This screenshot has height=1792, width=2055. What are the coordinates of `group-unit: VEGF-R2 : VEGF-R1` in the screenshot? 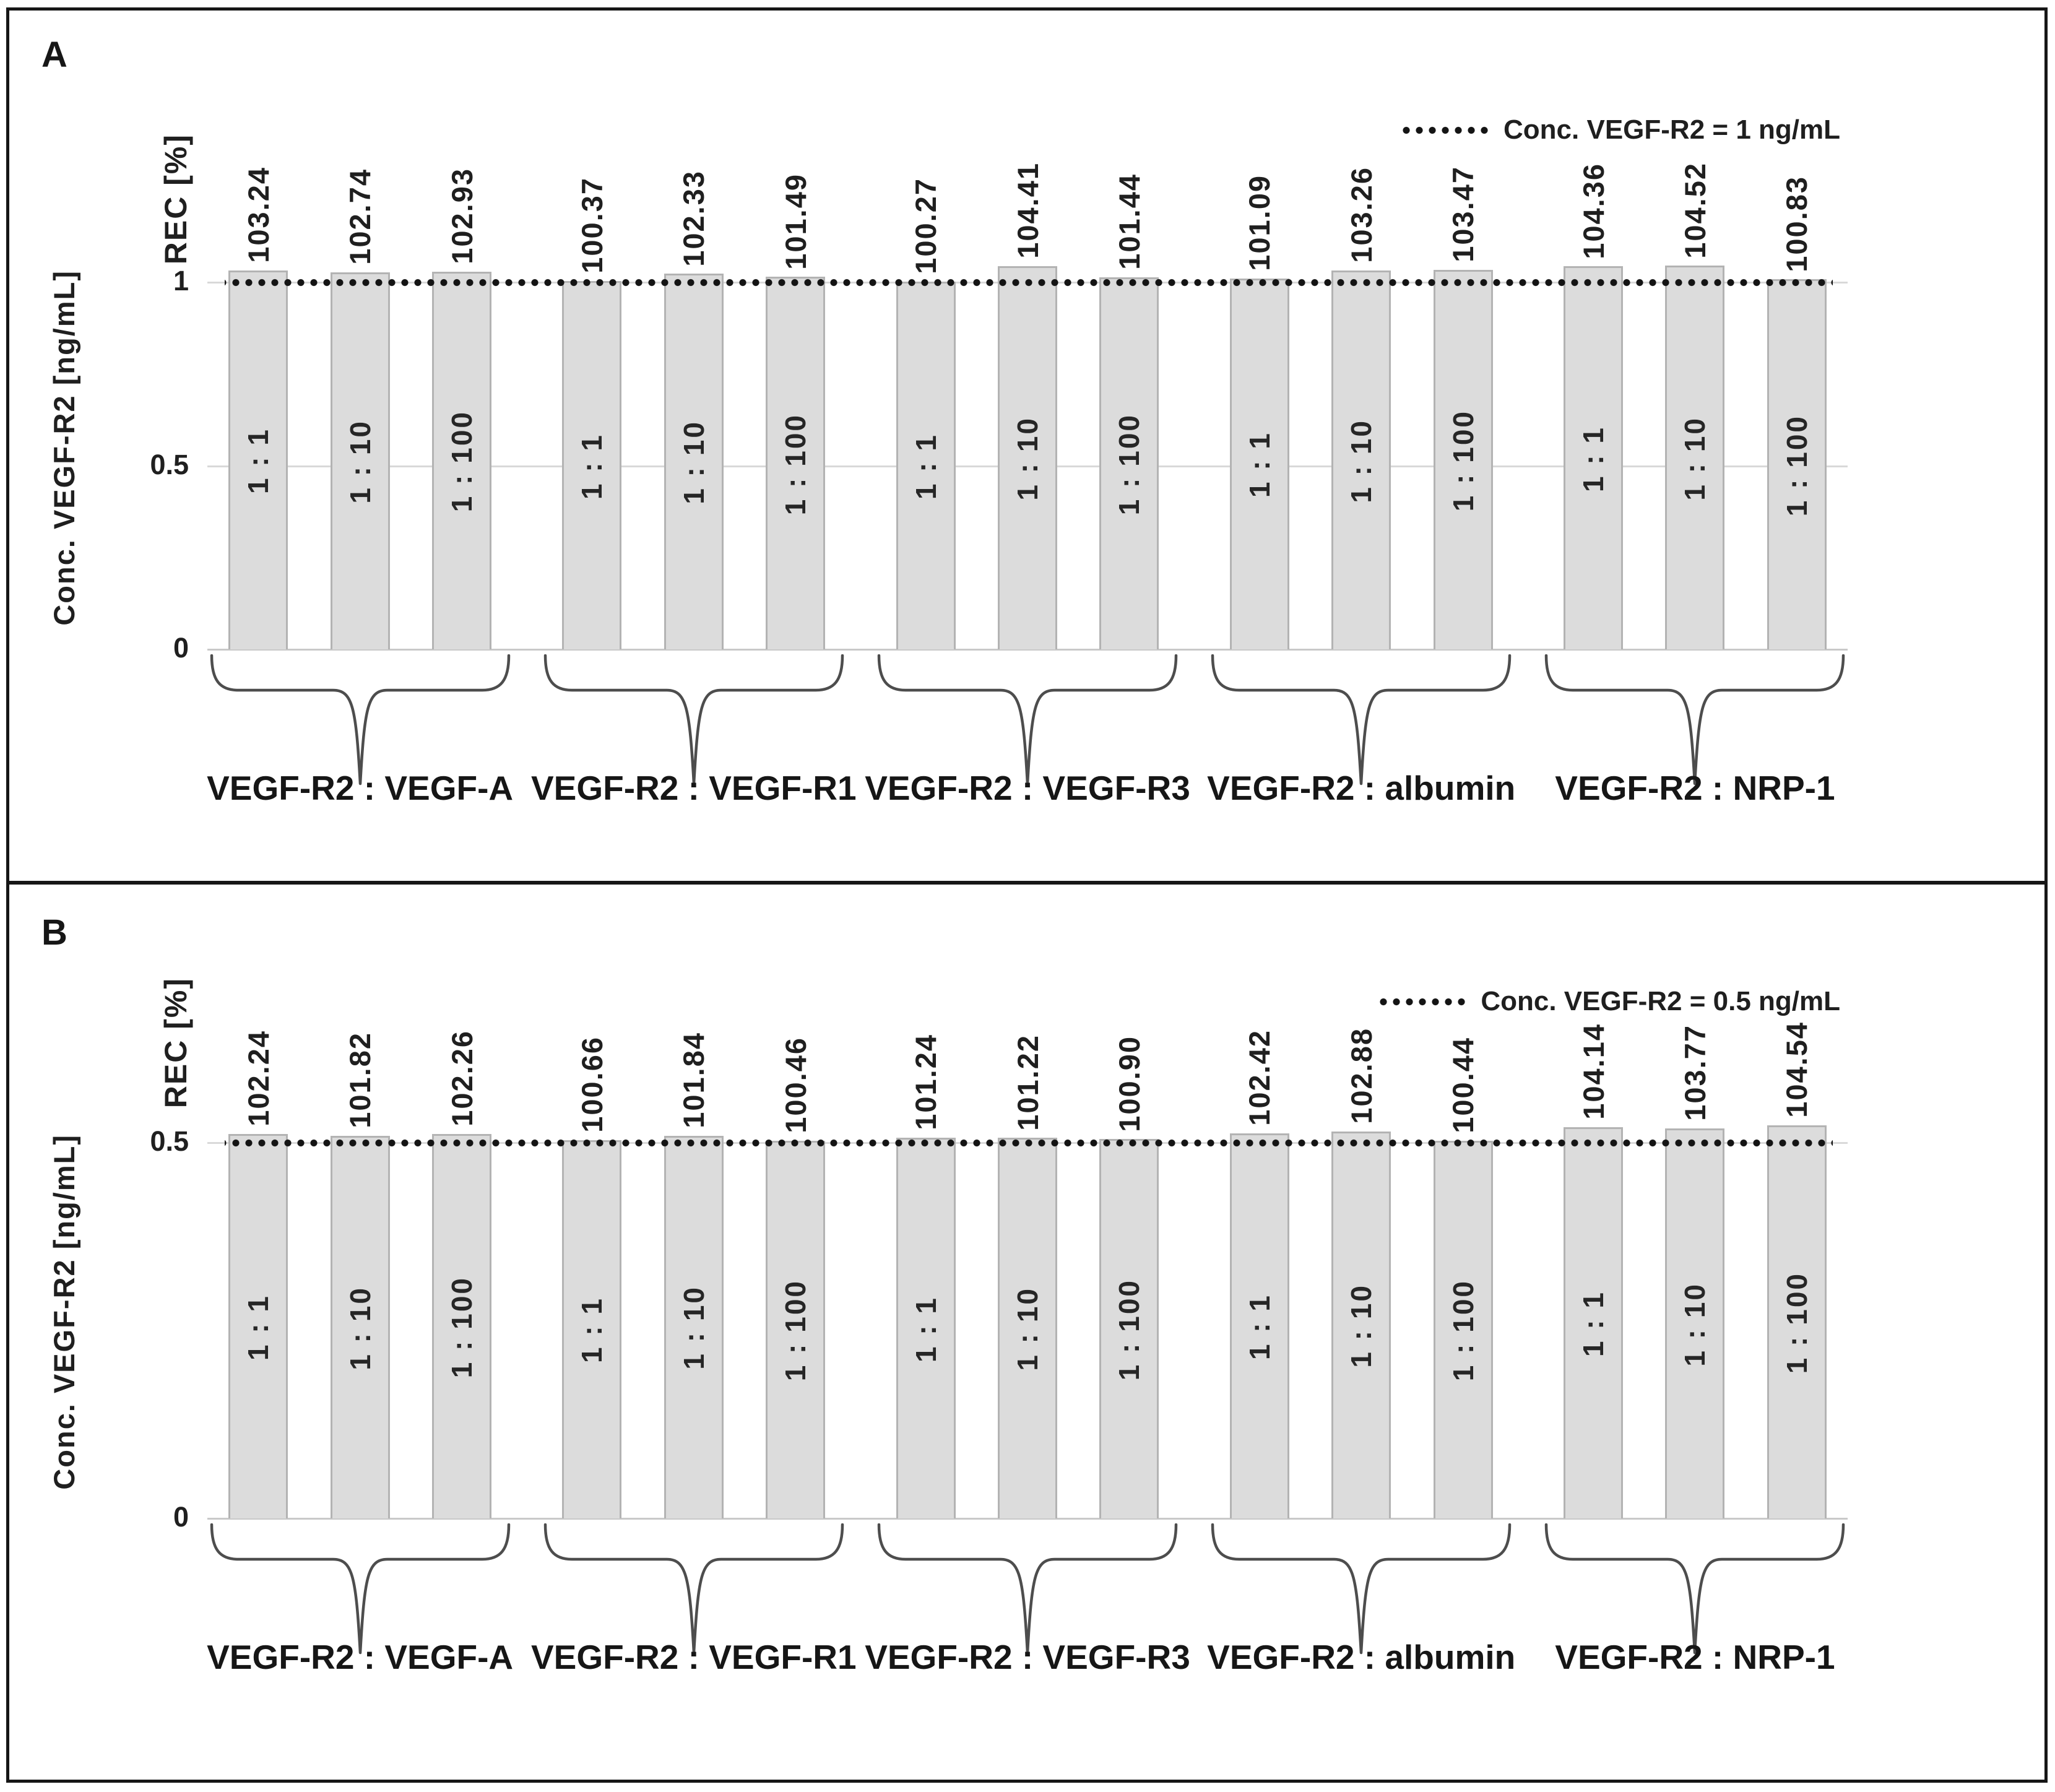 It's located at (694, 1623).